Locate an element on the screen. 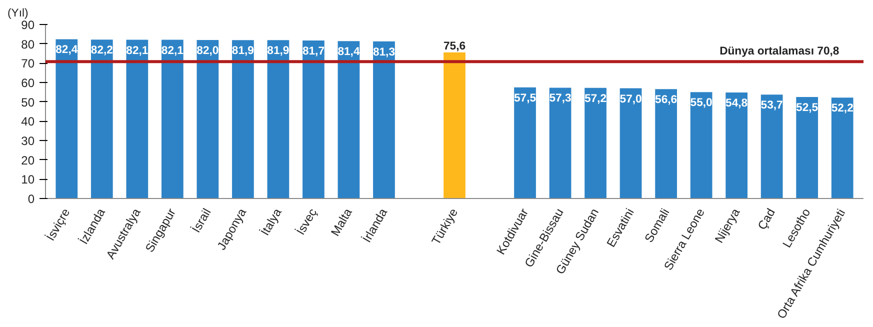 Image resolution: width=873 pixels, height=327 pixels. y-tick-label: 10 is located at coordinates (28, 179).